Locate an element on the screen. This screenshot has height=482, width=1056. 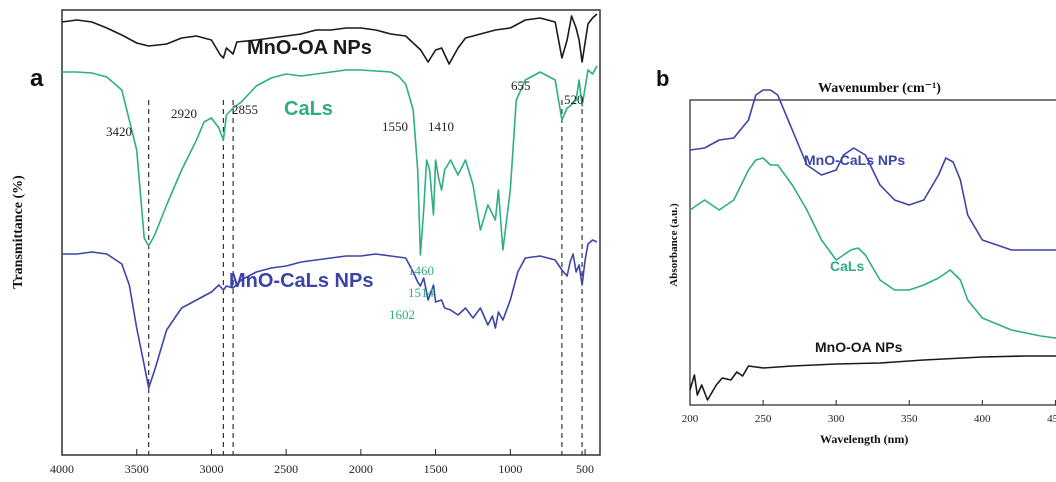
b-series-label-mno-oa: MnO-OA NPs is located at coordinates (859, 347).